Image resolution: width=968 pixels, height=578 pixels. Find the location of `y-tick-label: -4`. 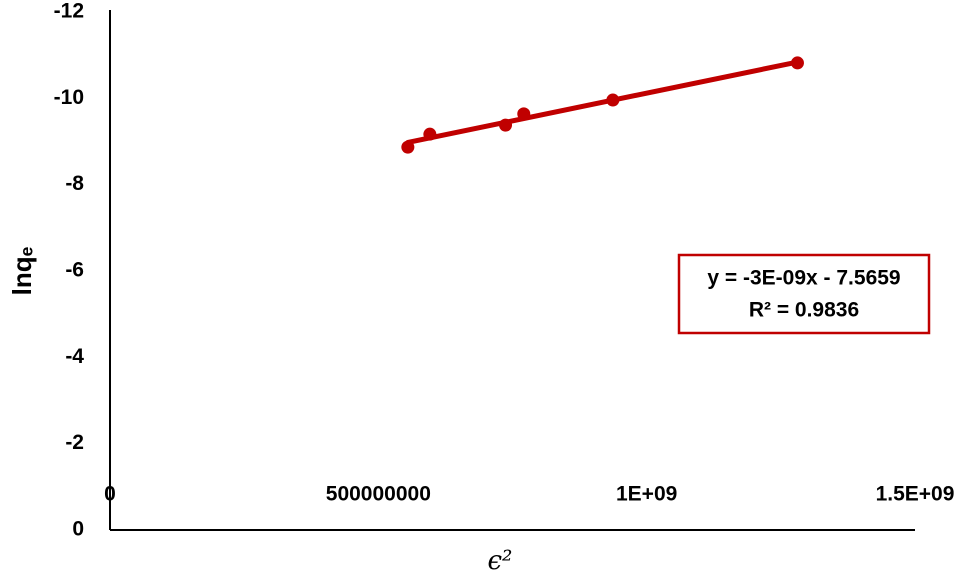

y-tick-label: -4 is located at coordinates (74, 356).